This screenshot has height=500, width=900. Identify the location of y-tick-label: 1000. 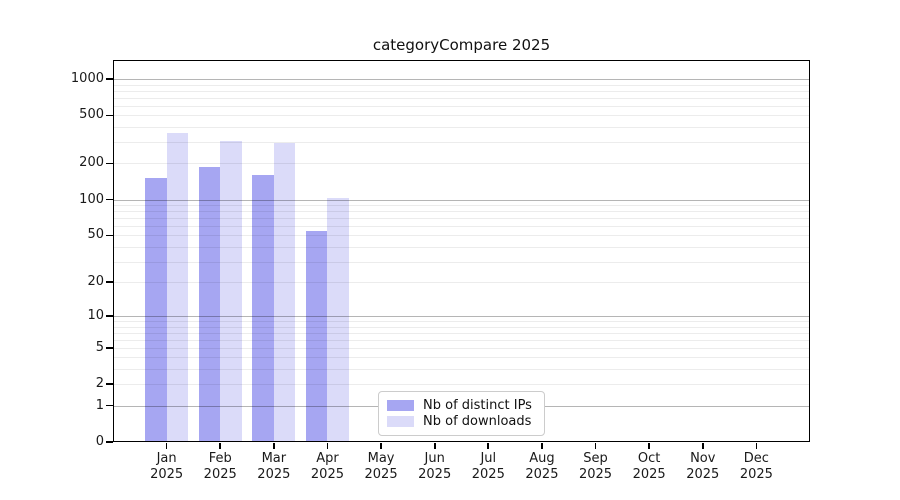
(87, 79).